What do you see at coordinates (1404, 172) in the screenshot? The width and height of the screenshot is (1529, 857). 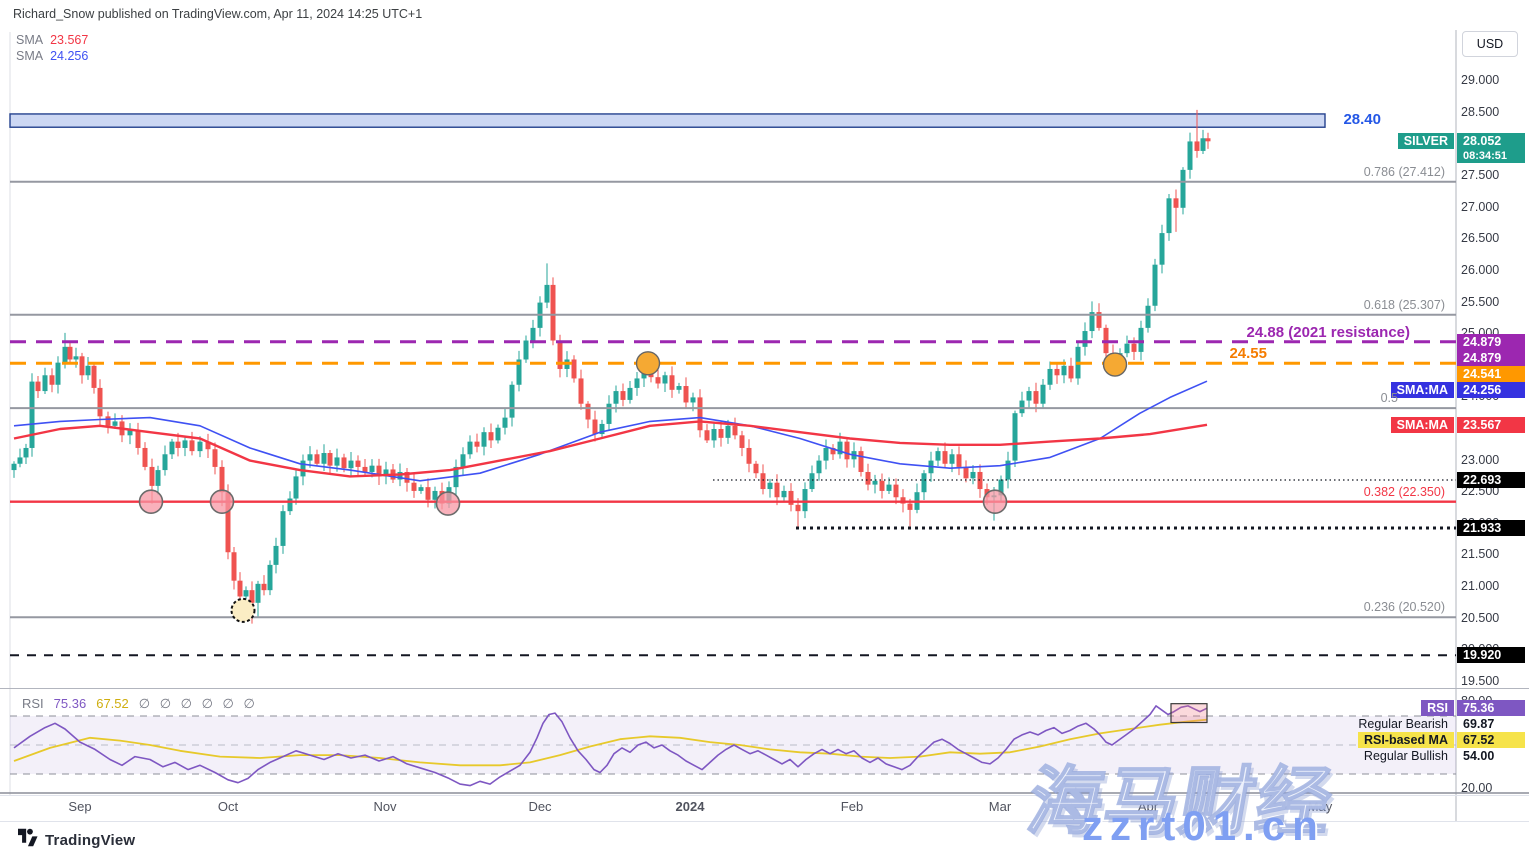 I see `level-label-fib-786: 0.786 (27.412)` at bounding box center [1404, 172].